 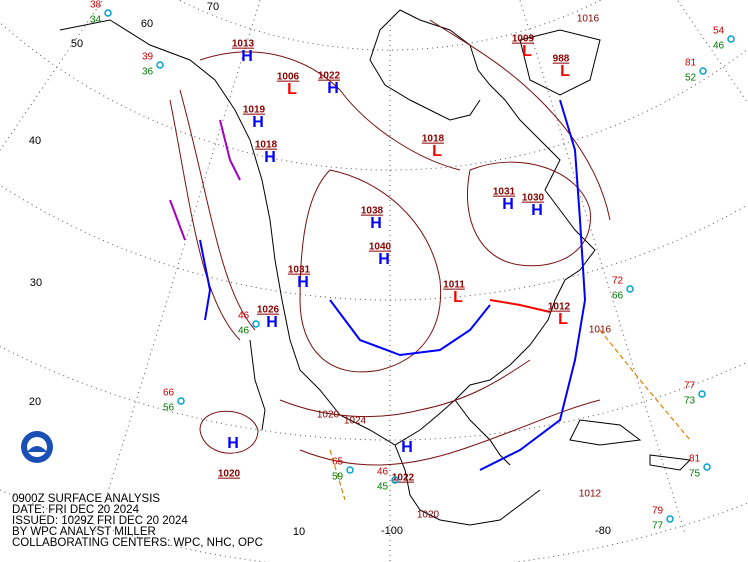 What do you see at coordinates (148, 57) in the screenshot?
I see `station-temperature: 39` at bounding box center [148, 57].